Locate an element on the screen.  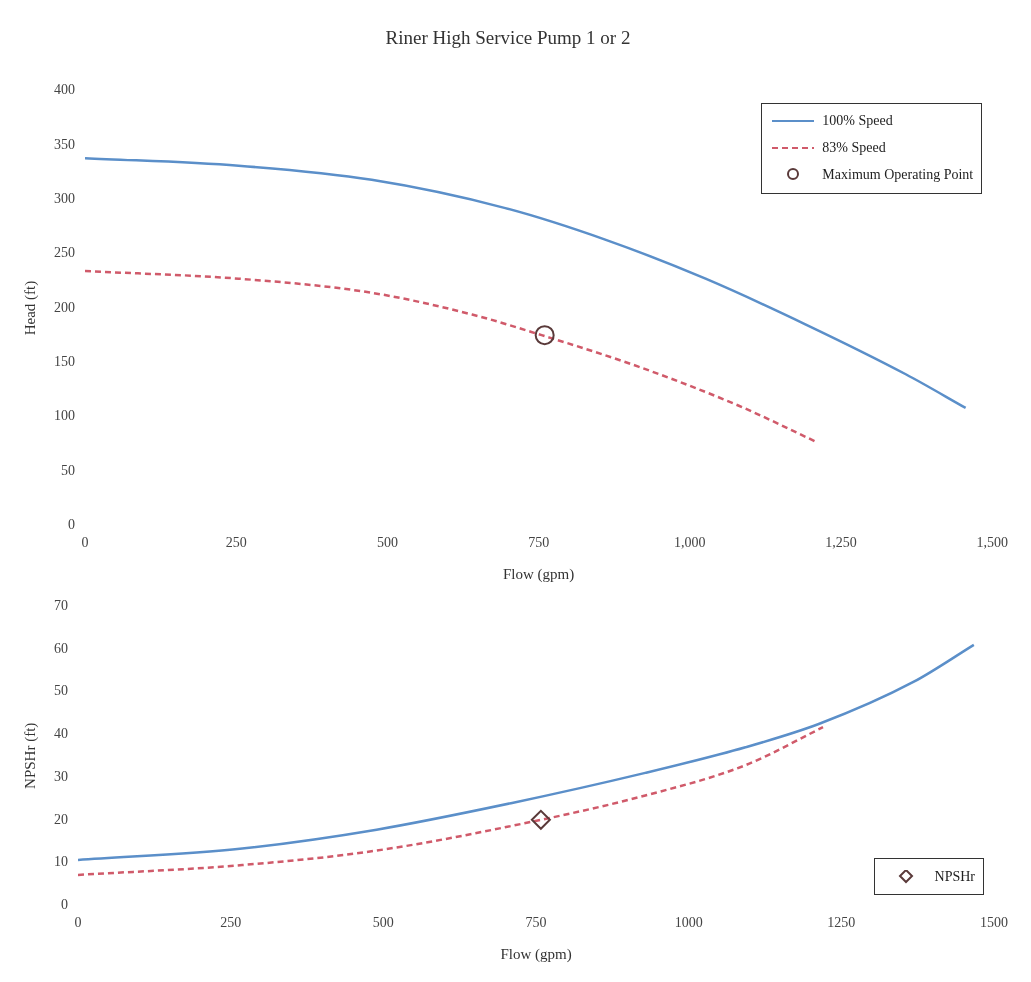
y-tick-label: 30 is located at coordinates (61, 776).